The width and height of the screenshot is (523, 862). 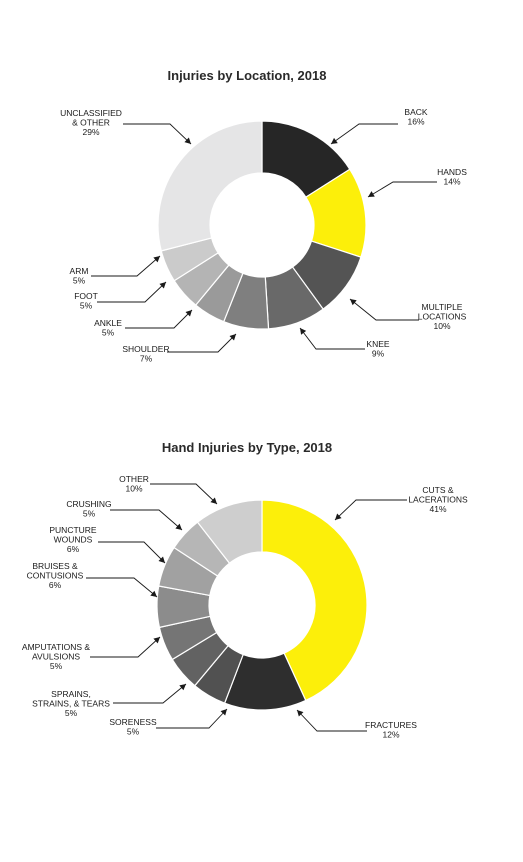 I want to click on label-ankle: ANKLE 5%, so click(x=108, y=328).